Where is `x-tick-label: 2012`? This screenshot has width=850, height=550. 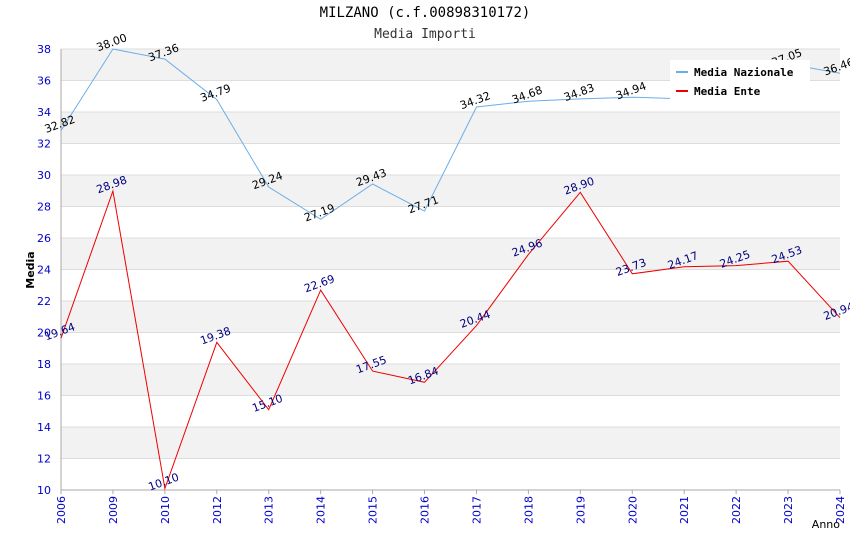 x-tick-label: 2012 is located at coordinates (217, 510).